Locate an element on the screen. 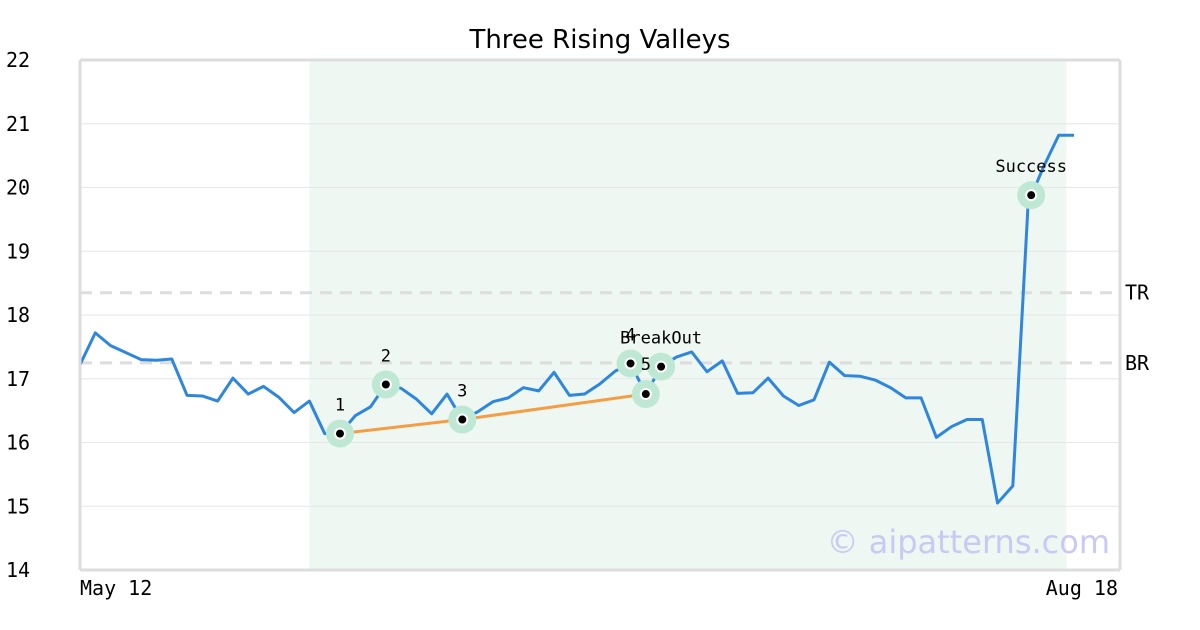 This screenshot has width=1200, height=630. reference-label-br: BR is located at coordinates (1137, 363).